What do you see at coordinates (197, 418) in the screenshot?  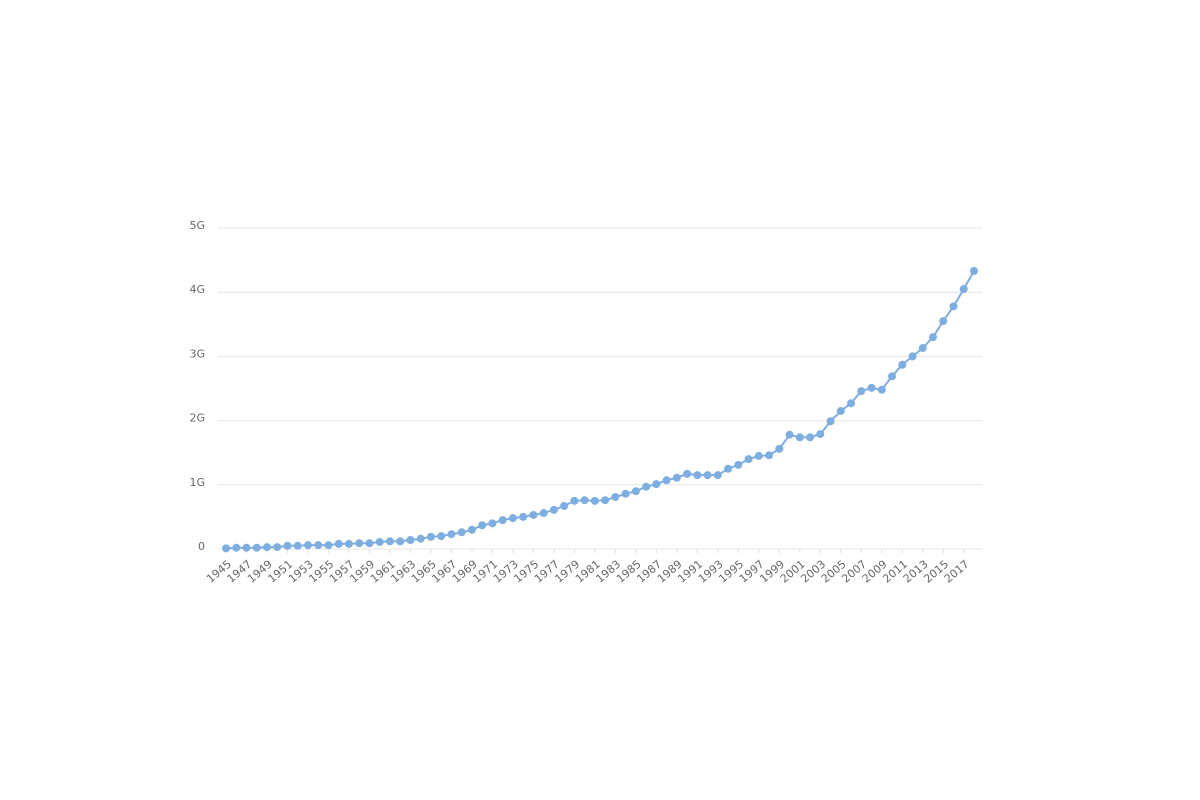 I see `y-tick-label: 2G` at bounding box center [197, 418].